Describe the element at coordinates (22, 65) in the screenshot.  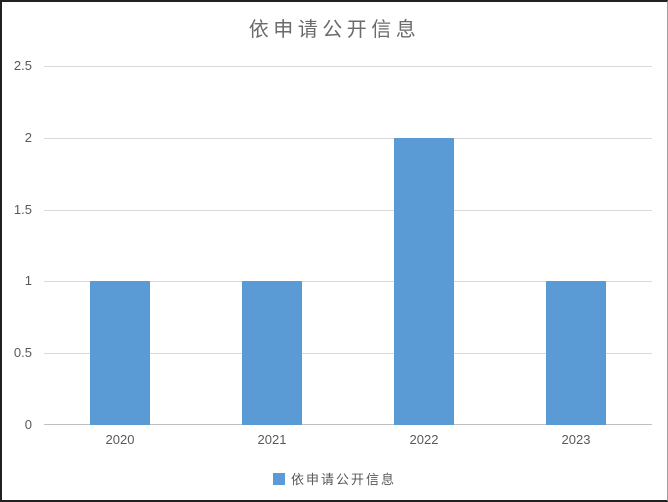
I see `y-tick-label-2.5: 2.5` at that location.